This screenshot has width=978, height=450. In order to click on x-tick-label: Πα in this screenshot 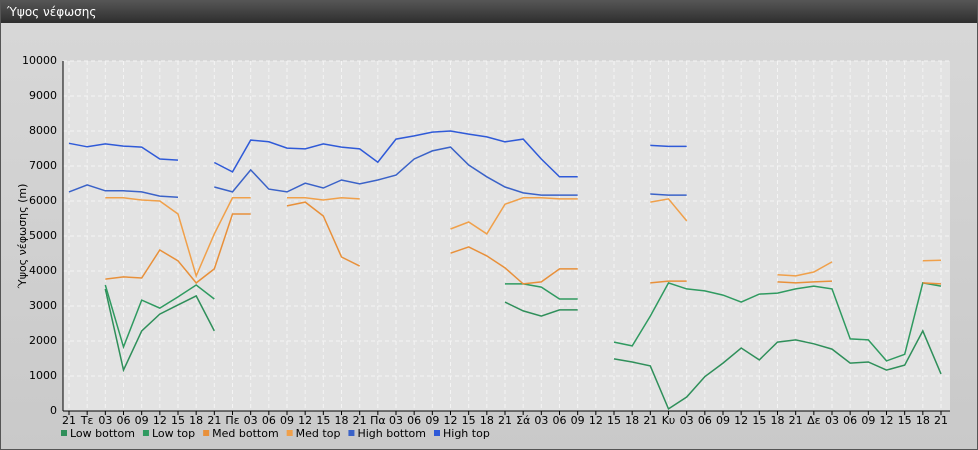, I will do `click(378, 420)`.